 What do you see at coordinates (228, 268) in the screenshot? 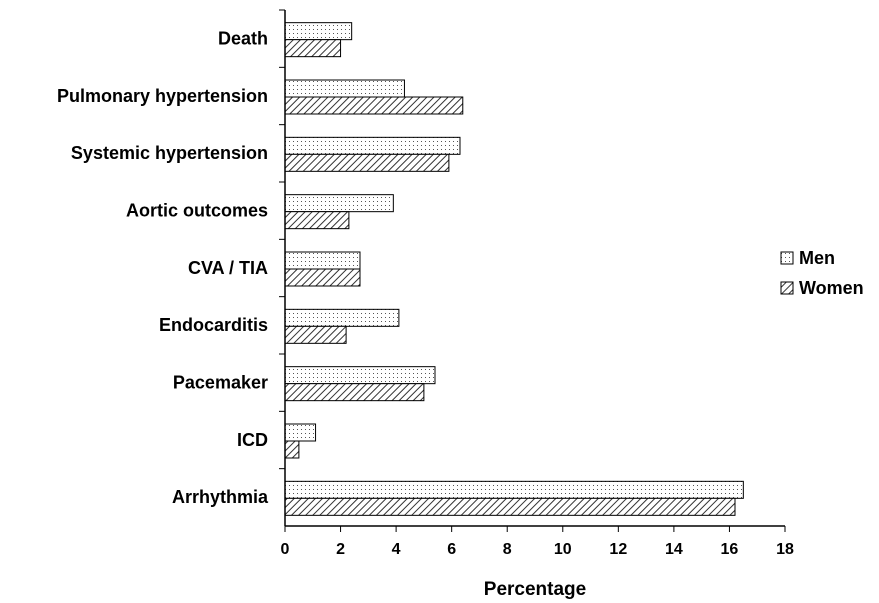
I see `y-tick-label: CVA / TIA` at bounding box center [228, 268].